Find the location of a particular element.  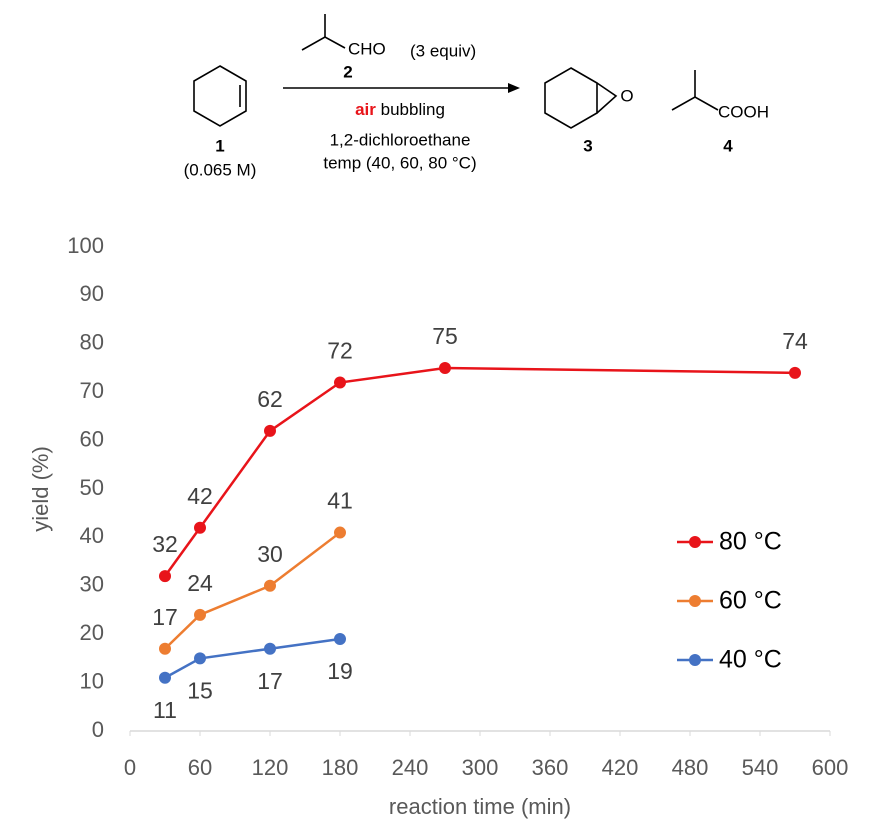

oxygen: O is located at coordinates (626, 95).